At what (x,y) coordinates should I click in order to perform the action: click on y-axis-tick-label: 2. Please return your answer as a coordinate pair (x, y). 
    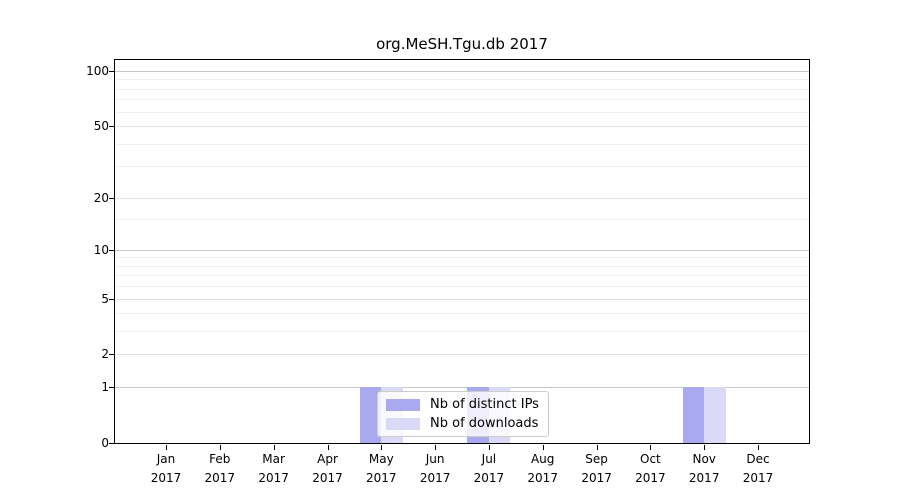
    Looking at the image, I should click on (105, 354).